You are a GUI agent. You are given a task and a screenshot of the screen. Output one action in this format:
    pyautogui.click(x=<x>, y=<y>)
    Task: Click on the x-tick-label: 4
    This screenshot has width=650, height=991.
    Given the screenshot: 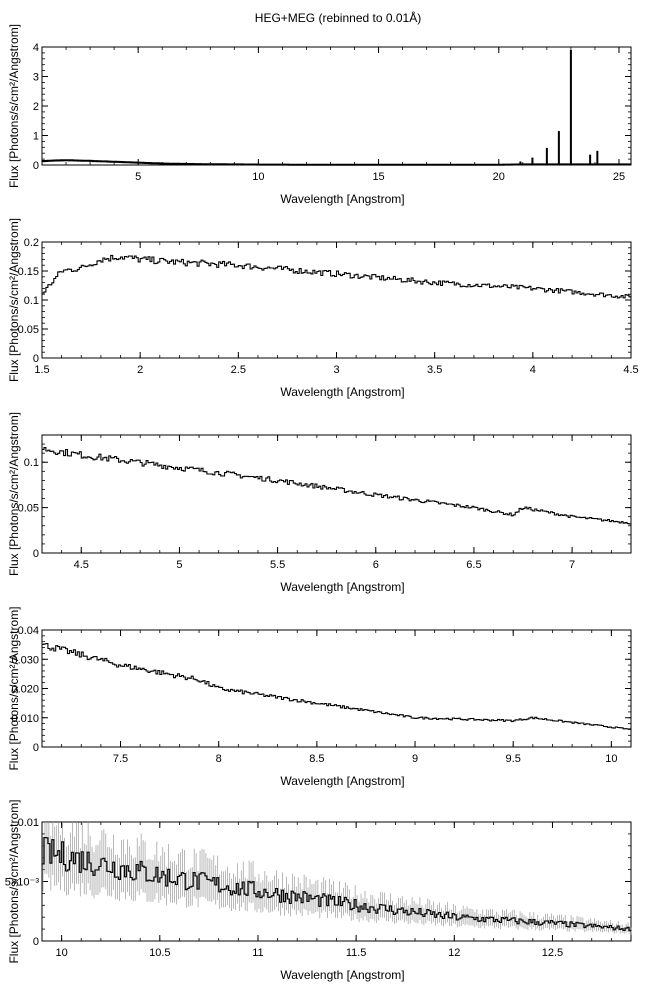 What is the action you would take?
    pyautogui.click(x=533, y=370)
    